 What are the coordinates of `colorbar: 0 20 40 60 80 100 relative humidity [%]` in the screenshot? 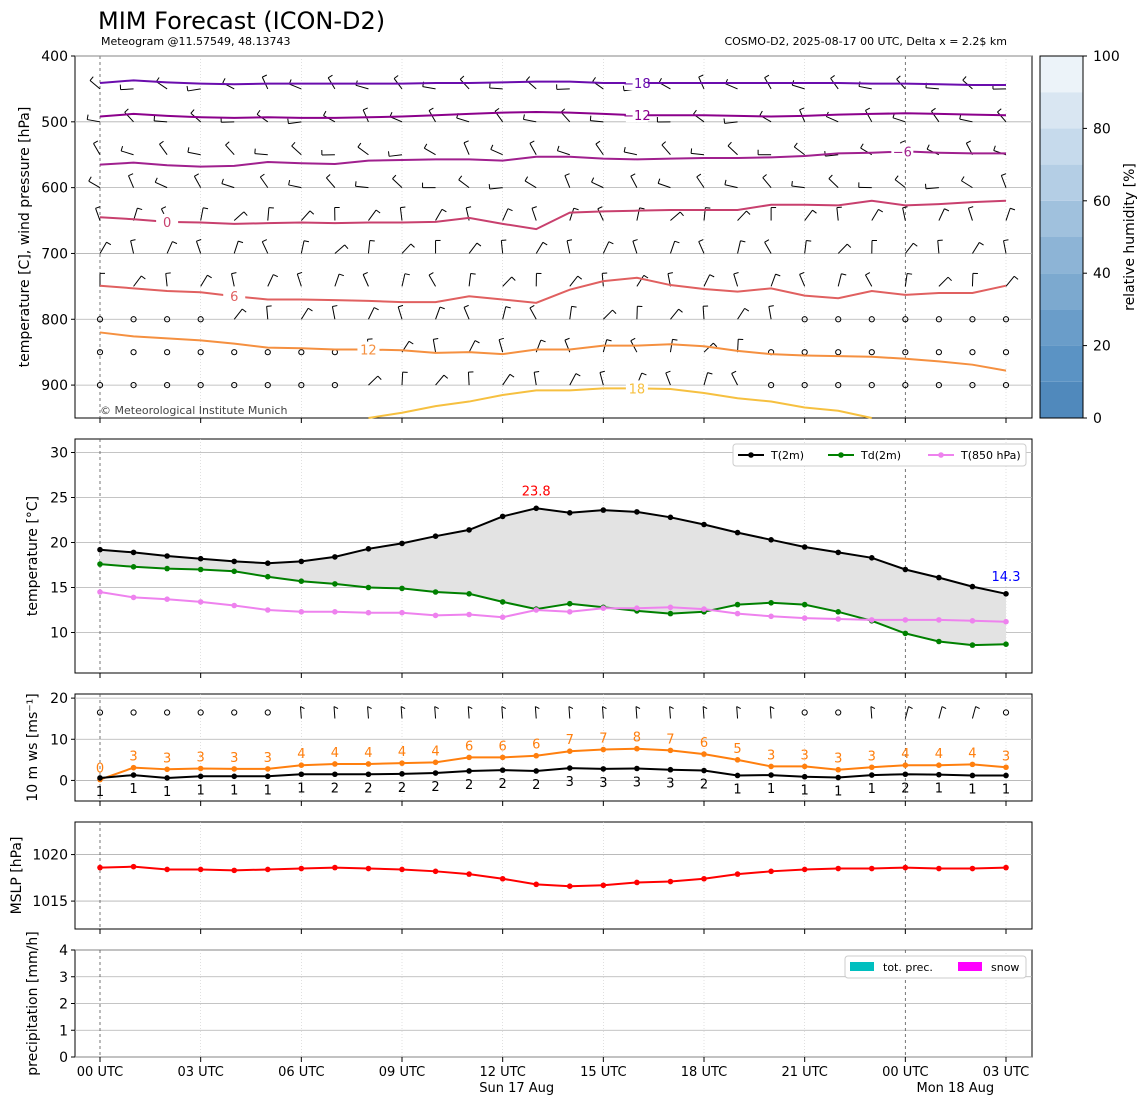 It's located at (1088, 238).